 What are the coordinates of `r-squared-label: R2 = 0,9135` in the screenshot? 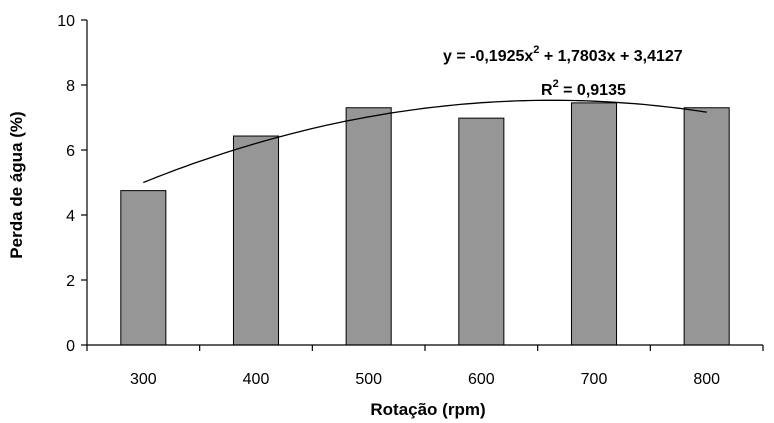 It's located at (583, 88).